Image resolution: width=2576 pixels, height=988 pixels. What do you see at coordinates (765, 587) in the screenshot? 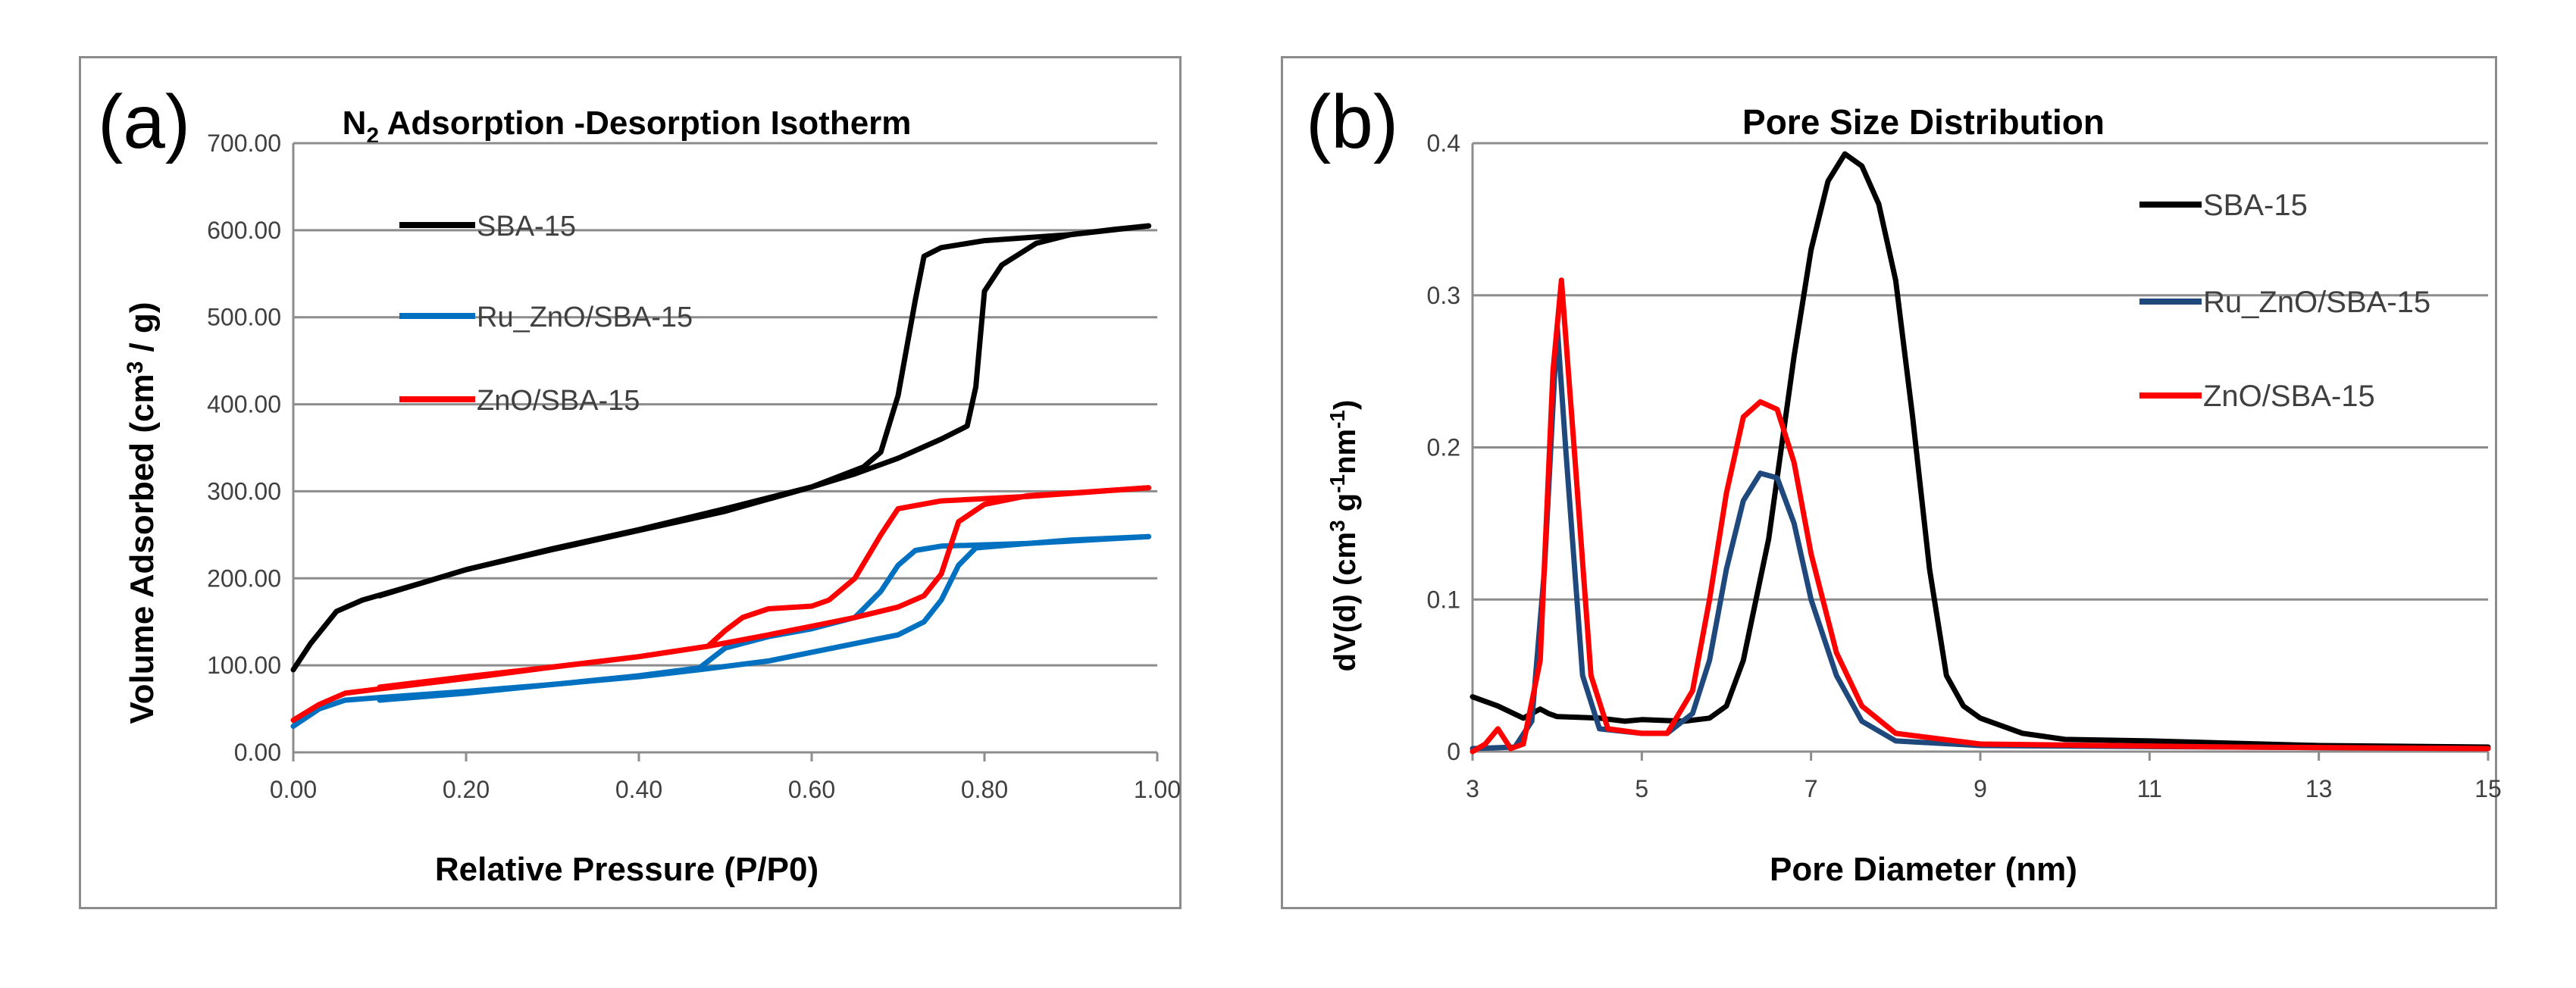
I see `series-line-zno-sba-15-desorption` at bounding box center [765, 587].